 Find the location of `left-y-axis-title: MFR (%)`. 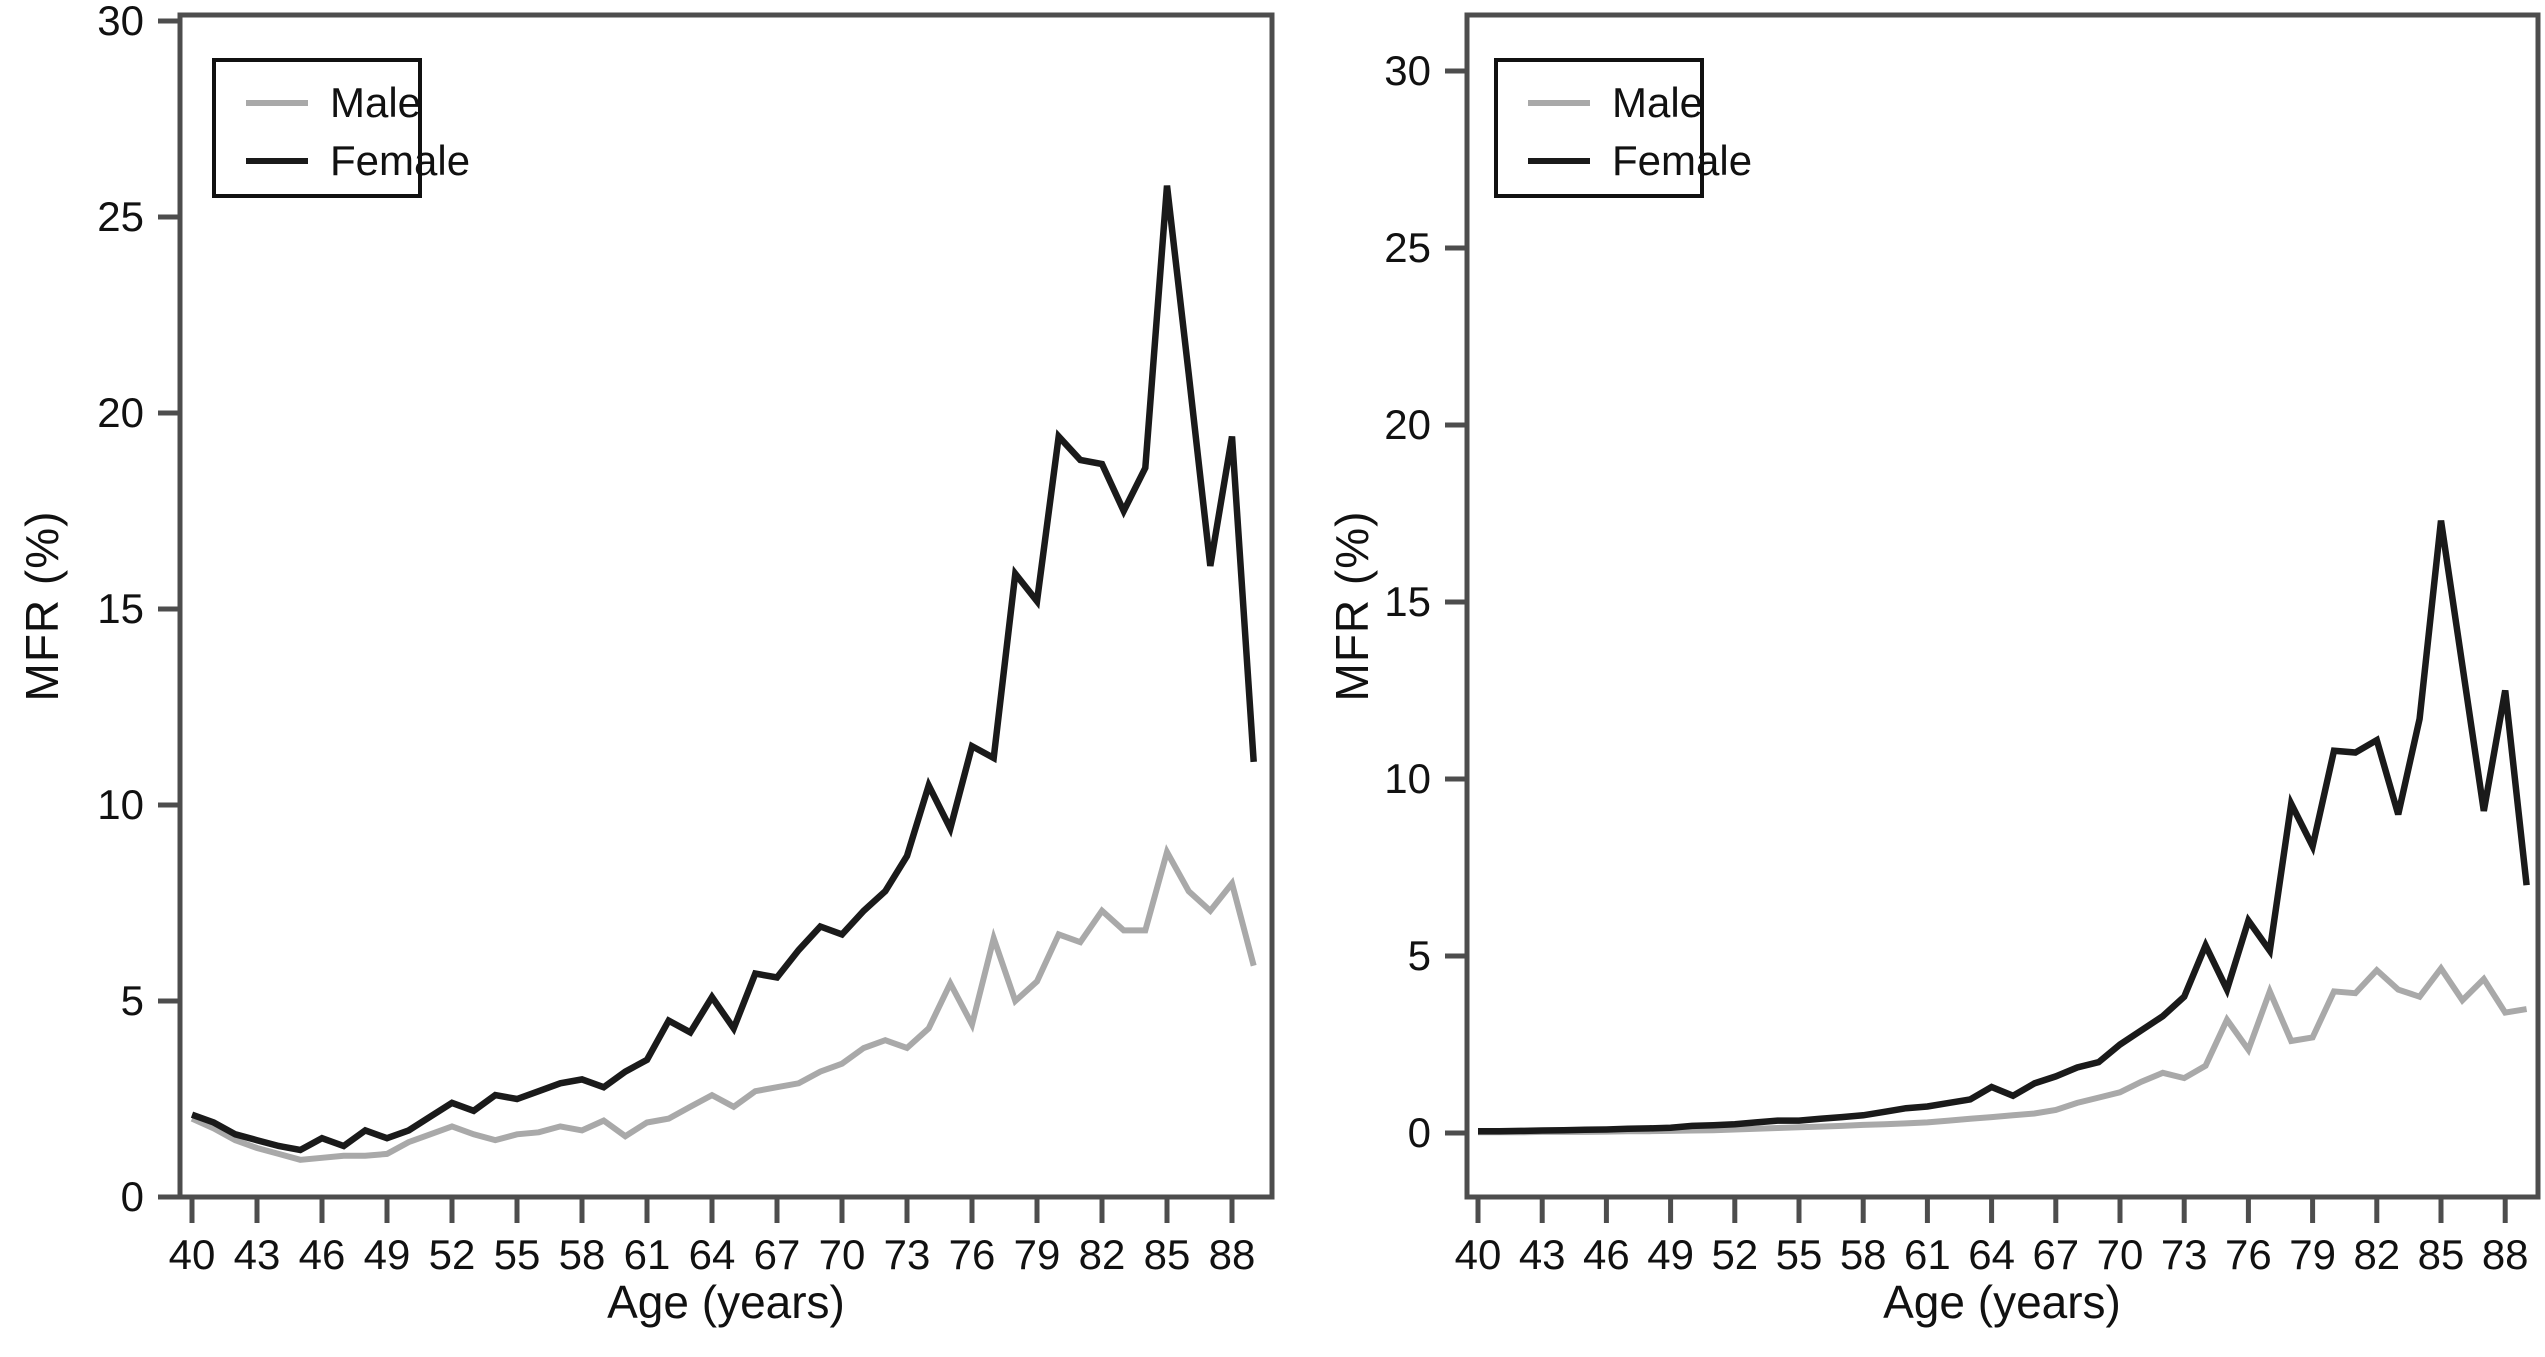

left-y-axis-title: MFR (%) is located at coordinates (42, 606).